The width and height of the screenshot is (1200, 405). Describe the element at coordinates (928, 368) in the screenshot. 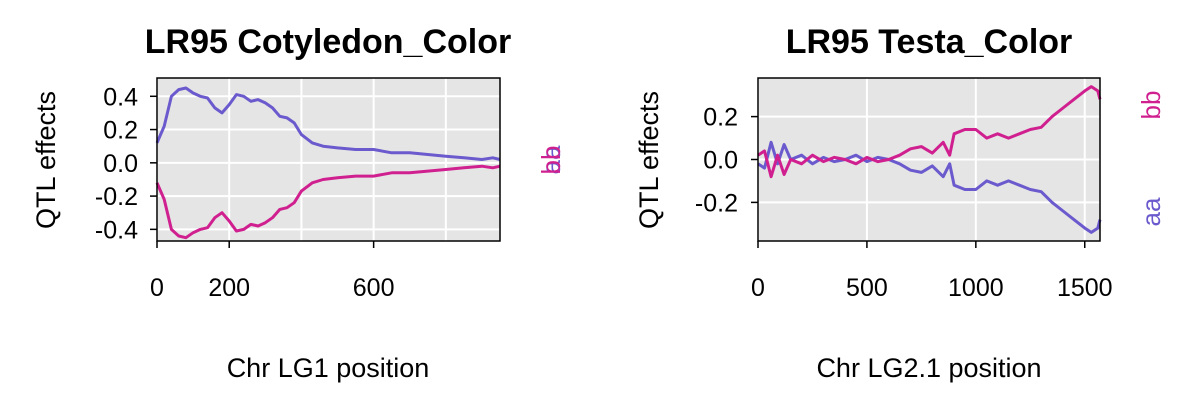

I see `x-axis-label: Chr LG2.1 position` at that location.